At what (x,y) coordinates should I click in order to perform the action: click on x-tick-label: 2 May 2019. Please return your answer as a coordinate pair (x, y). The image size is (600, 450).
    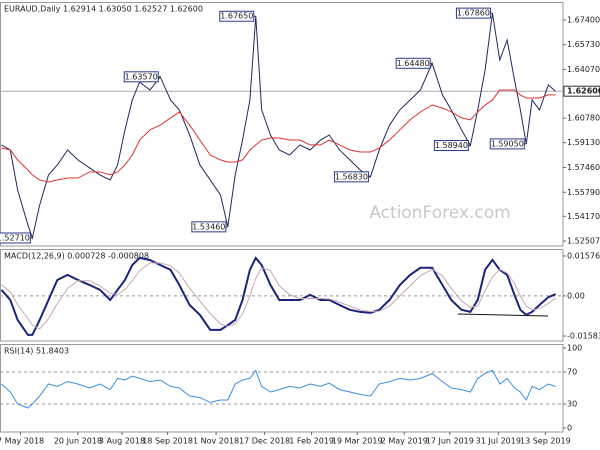
    Looking at the image, I should click on (404, 441).